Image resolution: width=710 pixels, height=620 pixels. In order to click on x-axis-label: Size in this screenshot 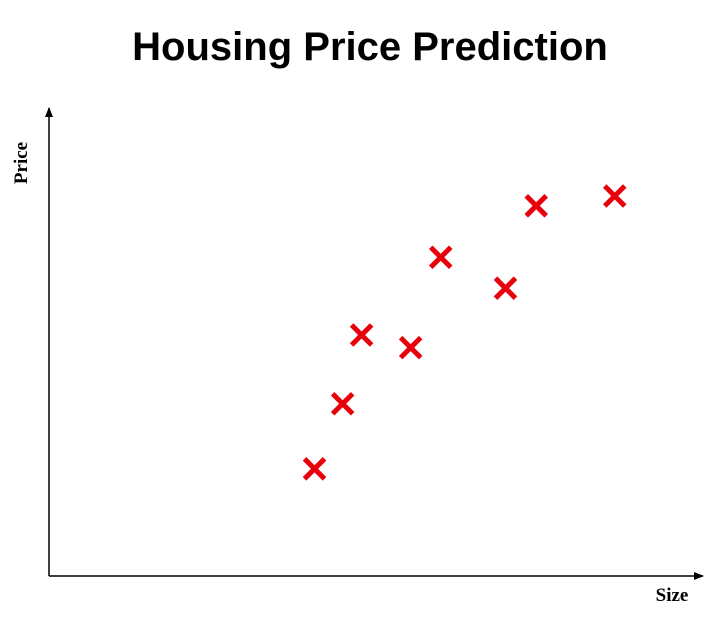, I will do `click(672, 595)`.